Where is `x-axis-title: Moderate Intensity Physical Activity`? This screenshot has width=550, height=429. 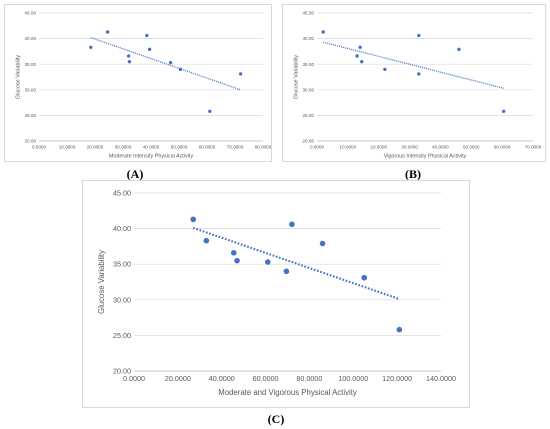 x-axis-title: Moderate Intensity Physical Activity is located at coordinates (151, 157).